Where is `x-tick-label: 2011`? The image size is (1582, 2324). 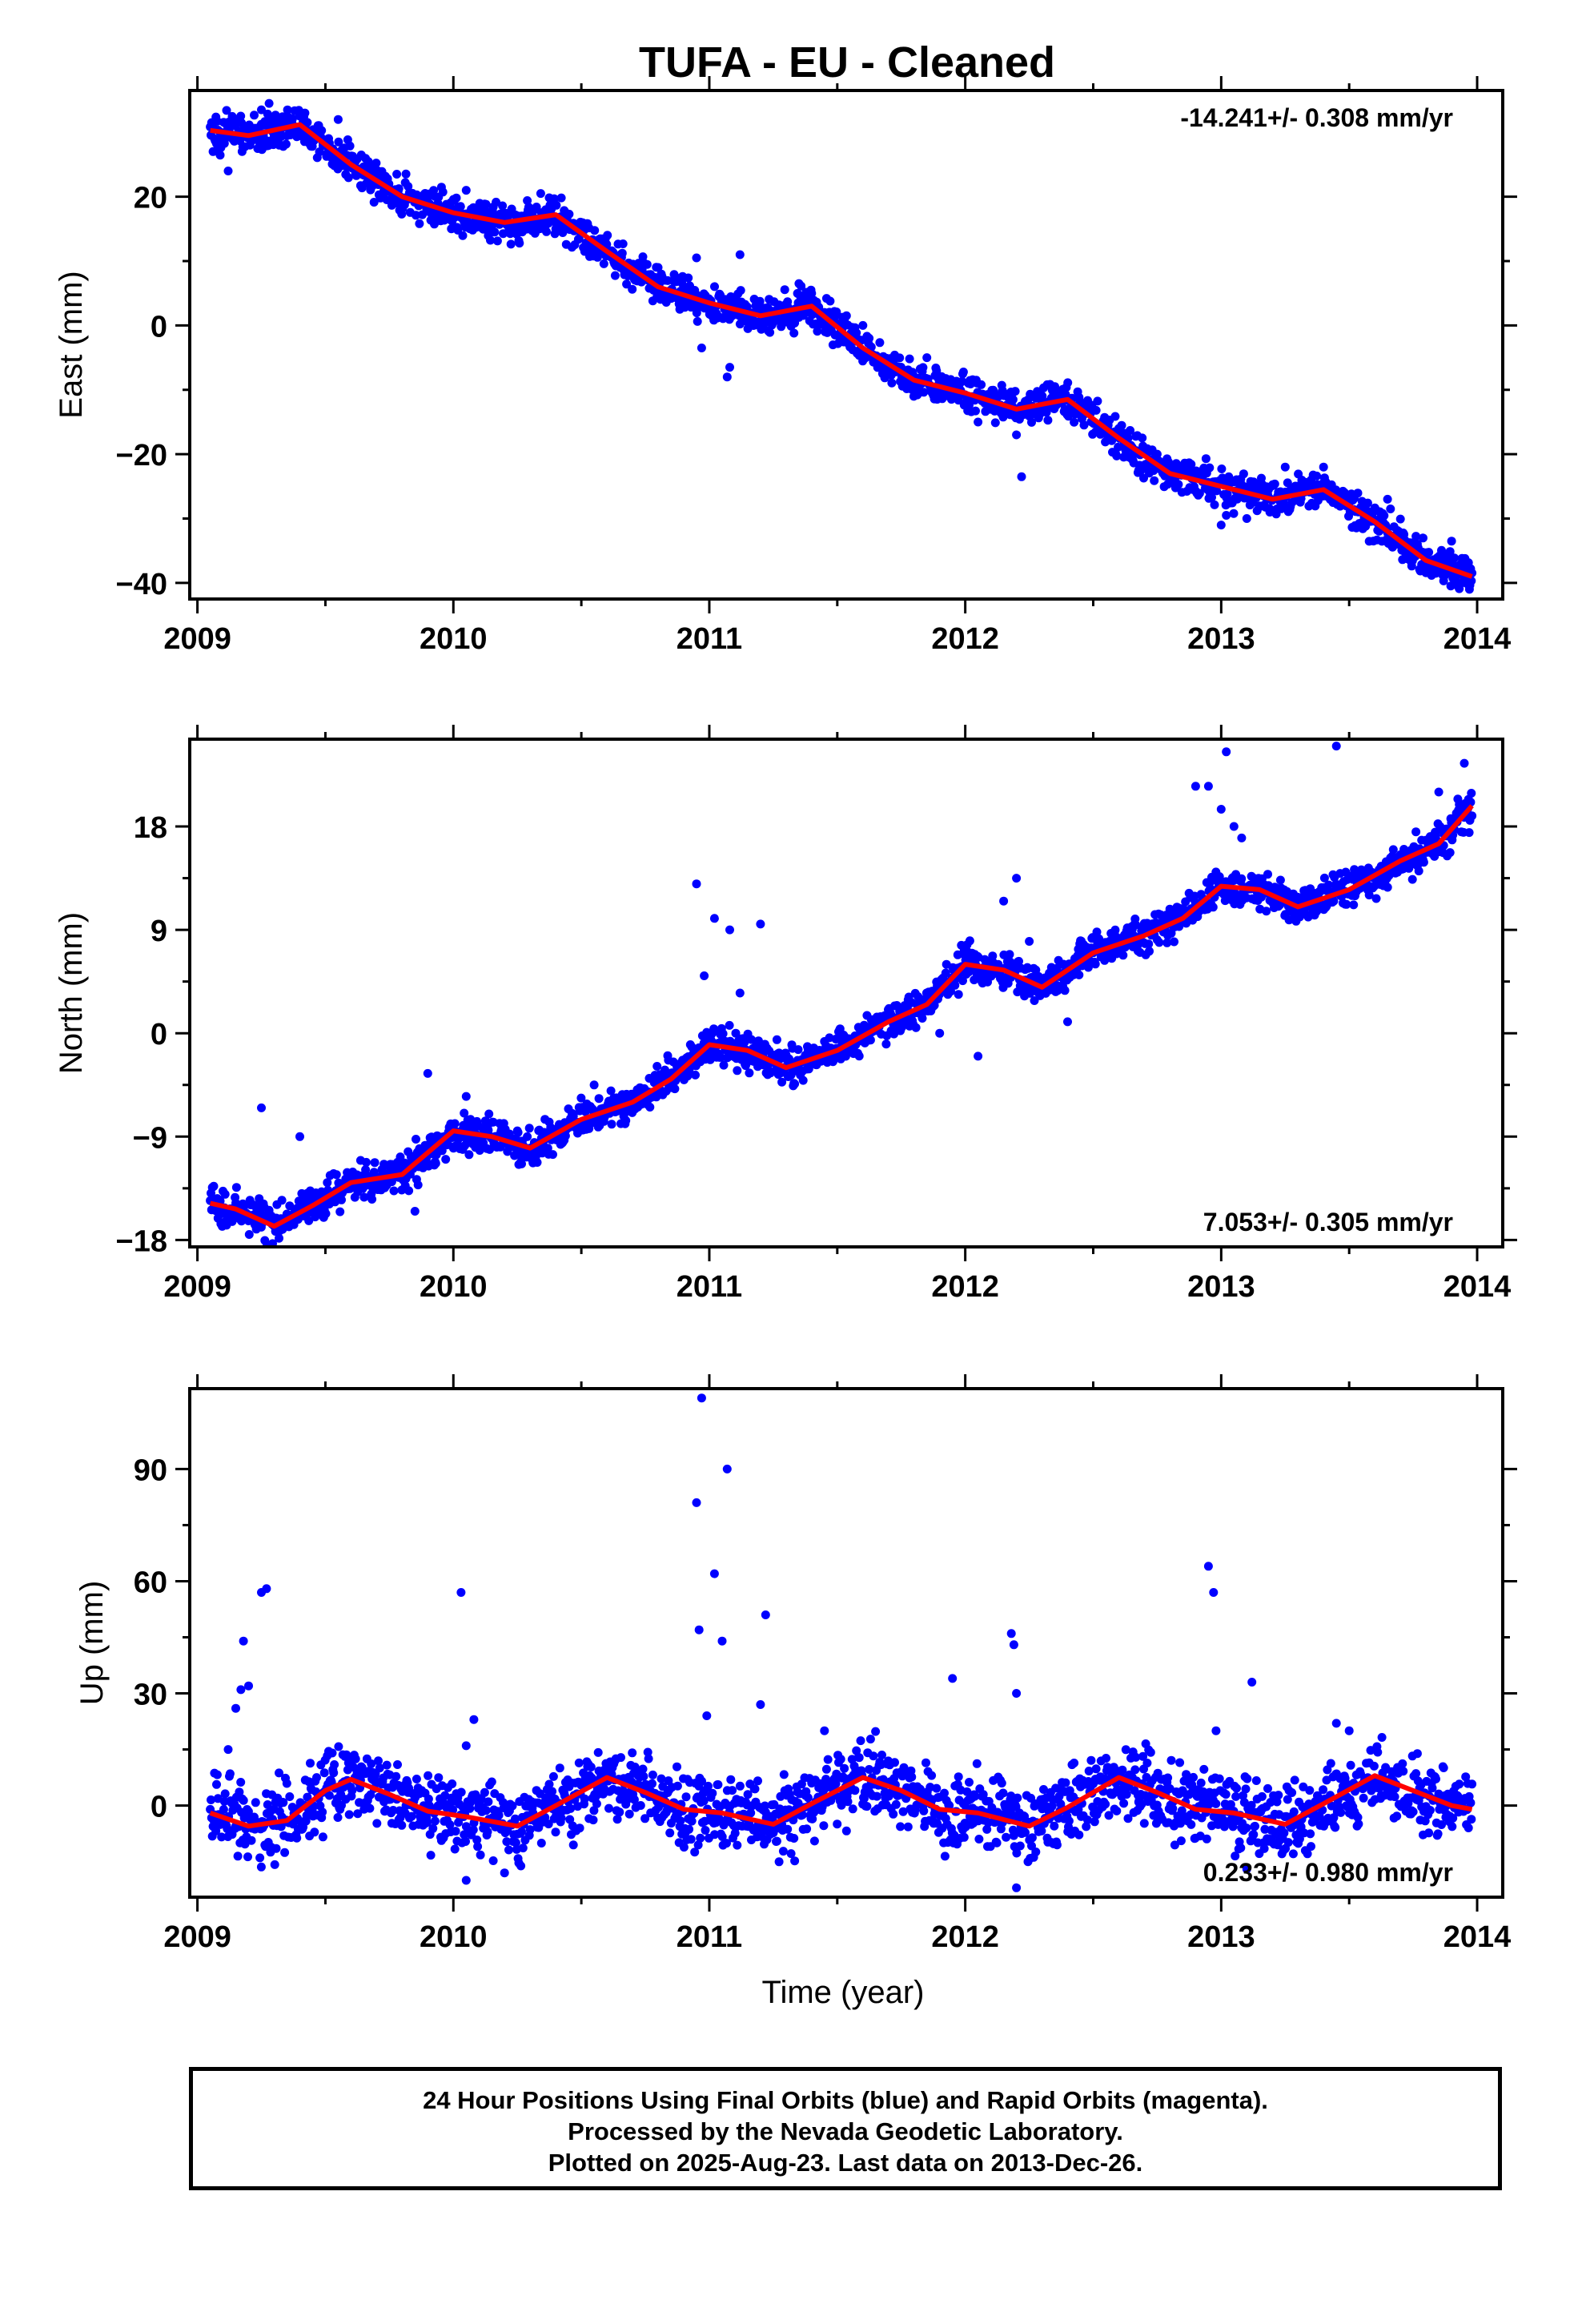 x-tick-label: 2011 is located at coordinates (710, 639).